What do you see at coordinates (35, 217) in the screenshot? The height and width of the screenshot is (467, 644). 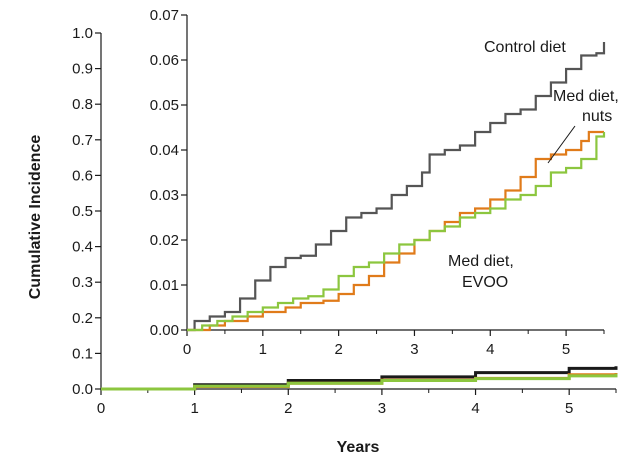 I see `y-axis-title: Cumulative Incidence` at bounding box center [35, 217].